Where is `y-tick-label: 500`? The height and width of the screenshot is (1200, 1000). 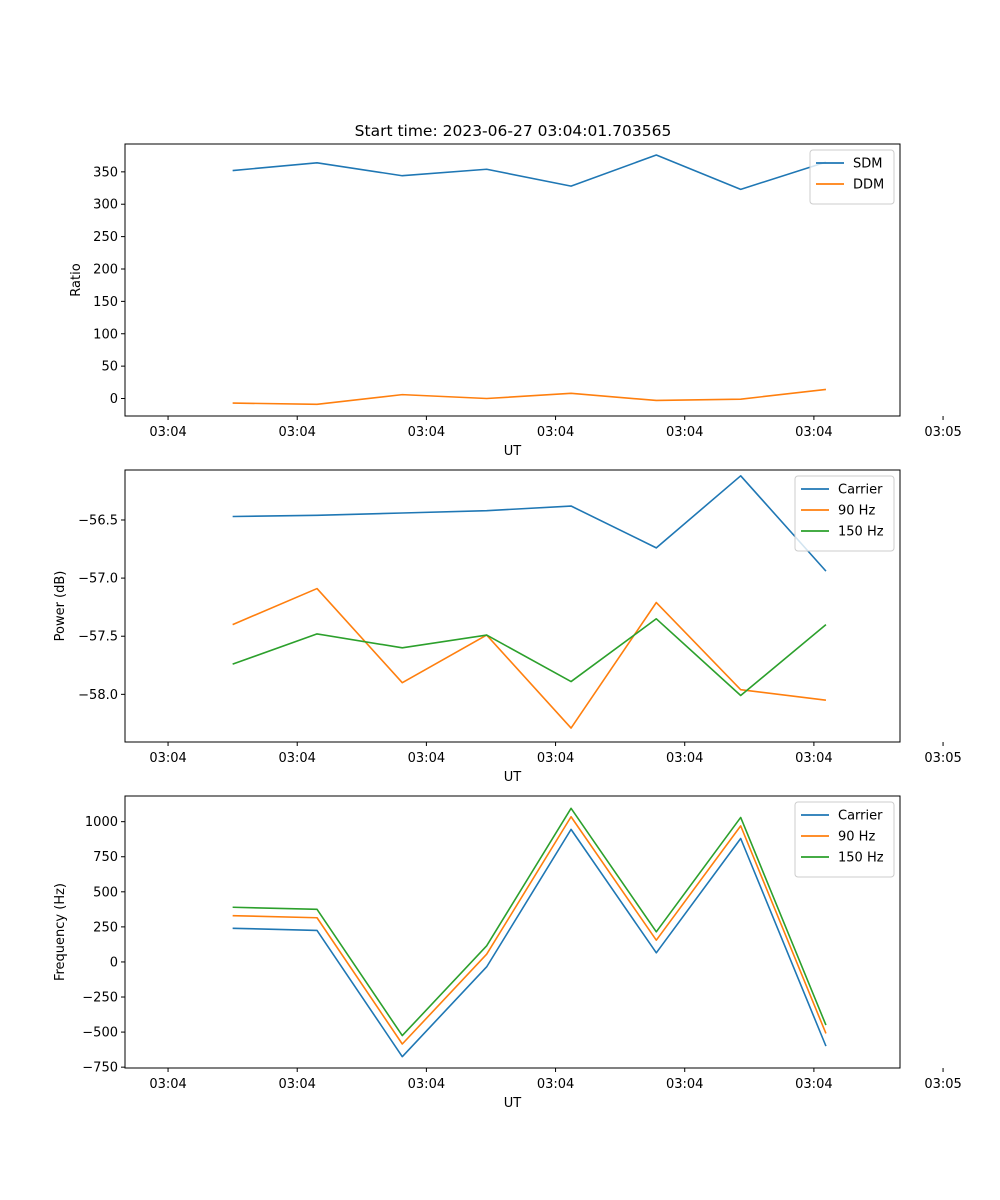
y-tick-label: 500 is located at coordinates (105, 892).